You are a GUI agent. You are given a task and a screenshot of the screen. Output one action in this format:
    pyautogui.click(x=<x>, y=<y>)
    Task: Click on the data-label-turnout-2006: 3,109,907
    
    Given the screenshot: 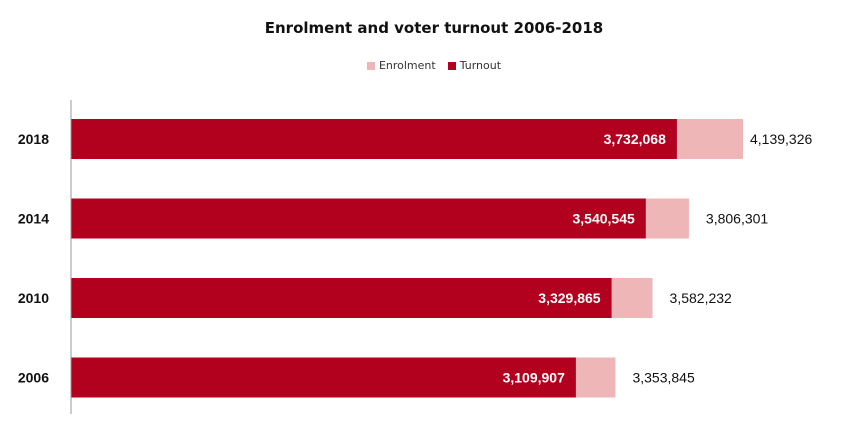 What is the action you would take?
    pyautogui.click(x=534, y=378)
    